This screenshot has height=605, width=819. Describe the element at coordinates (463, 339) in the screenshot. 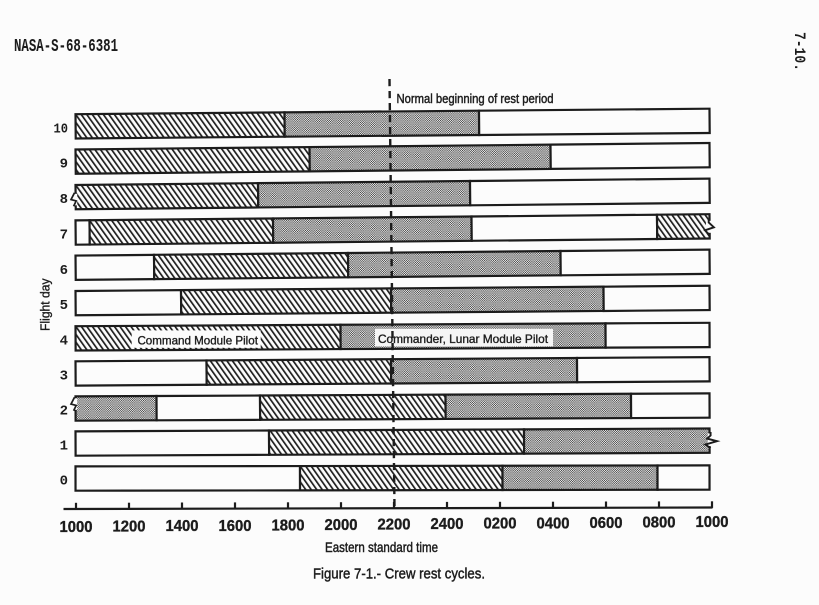

I see `svg-text: Commander, Lunar Module Pilot` at that location.